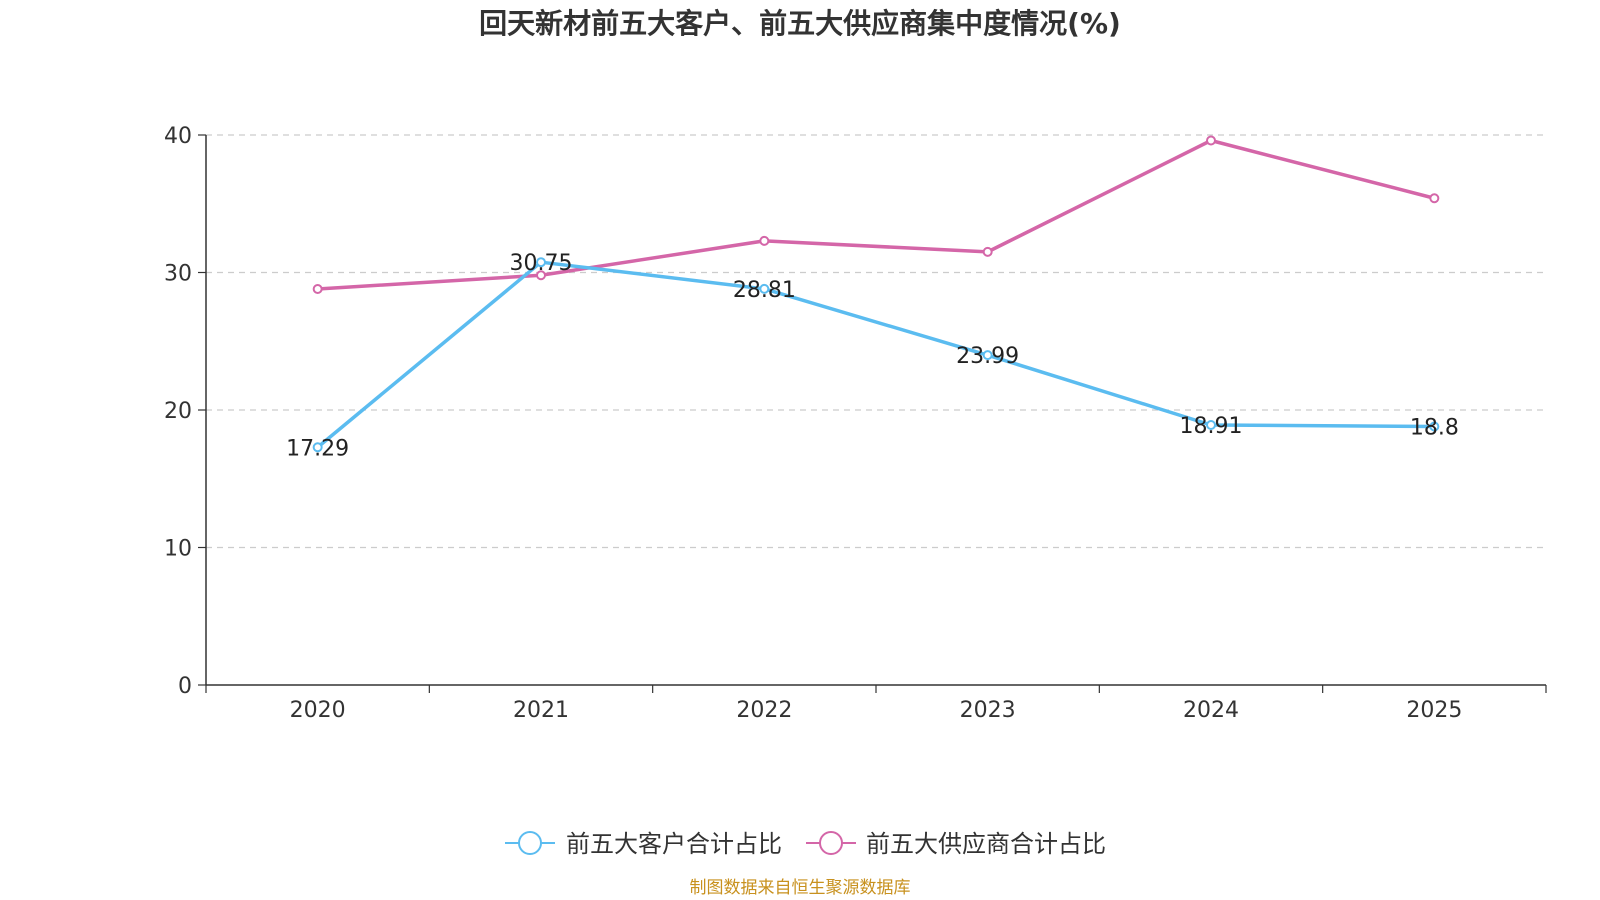  Describe the element at coordinates (800, 888) in the screenshot. I see `source-note: 制图数据来自恒生聚源数据库` at that location.